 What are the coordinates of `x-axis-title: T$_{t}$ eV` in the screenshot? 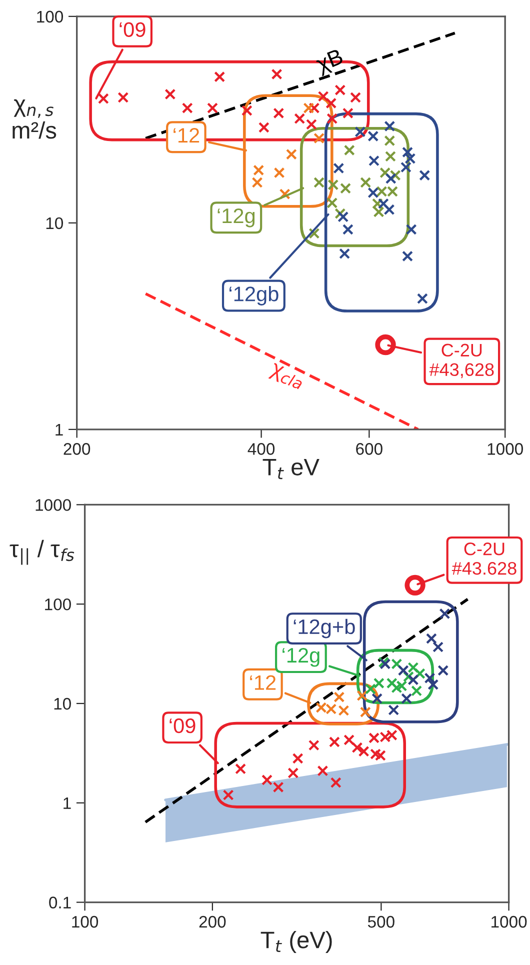 It's located at (291, 469).